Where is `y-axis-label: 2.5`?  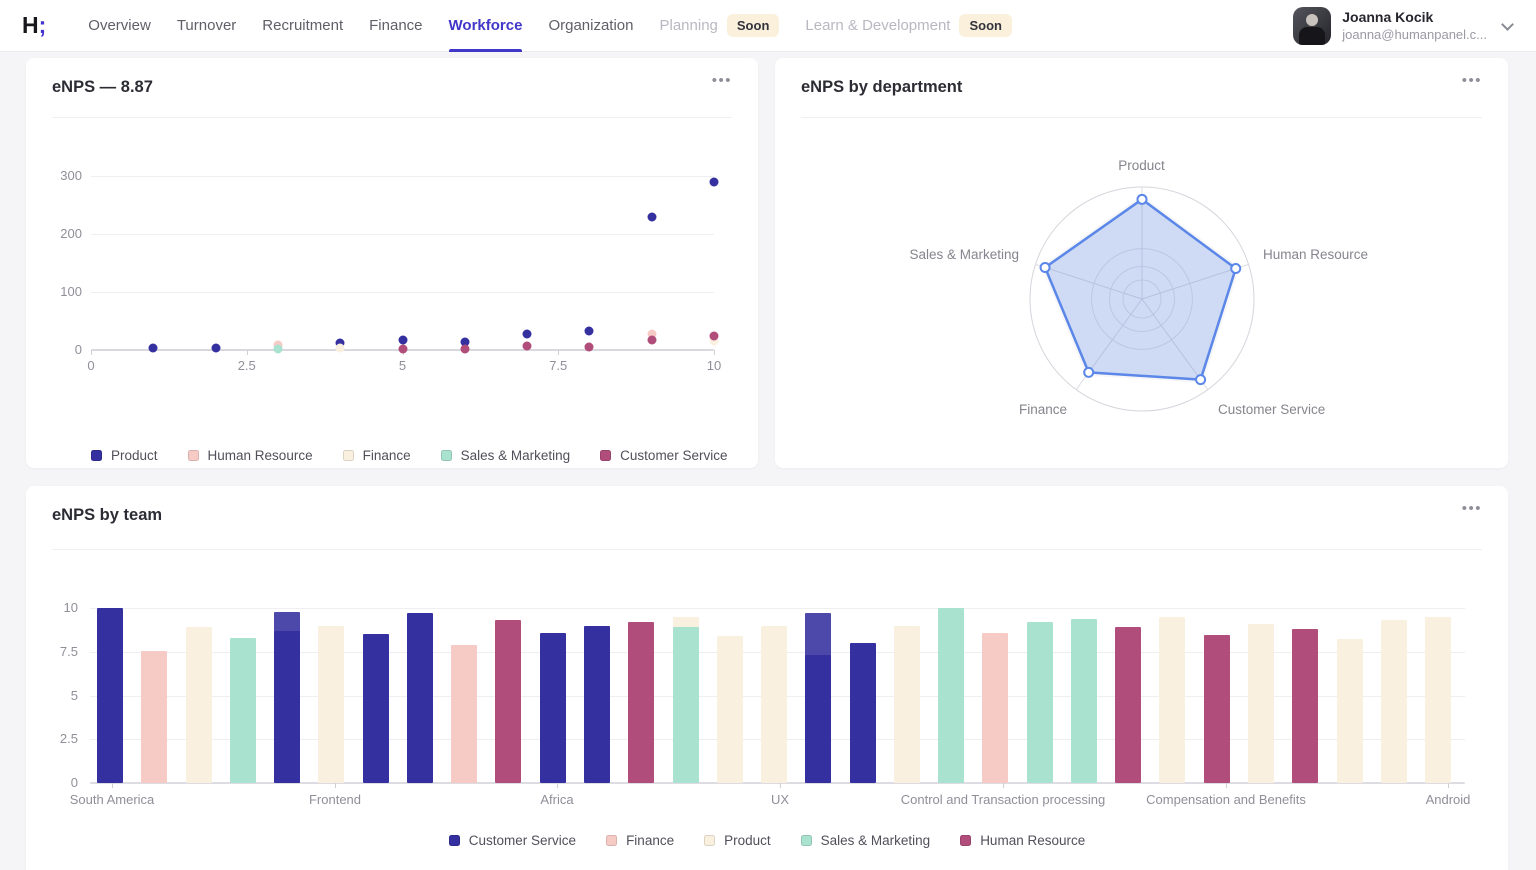
y-axis-label: 2.5 is located at coordinates (68, 739).